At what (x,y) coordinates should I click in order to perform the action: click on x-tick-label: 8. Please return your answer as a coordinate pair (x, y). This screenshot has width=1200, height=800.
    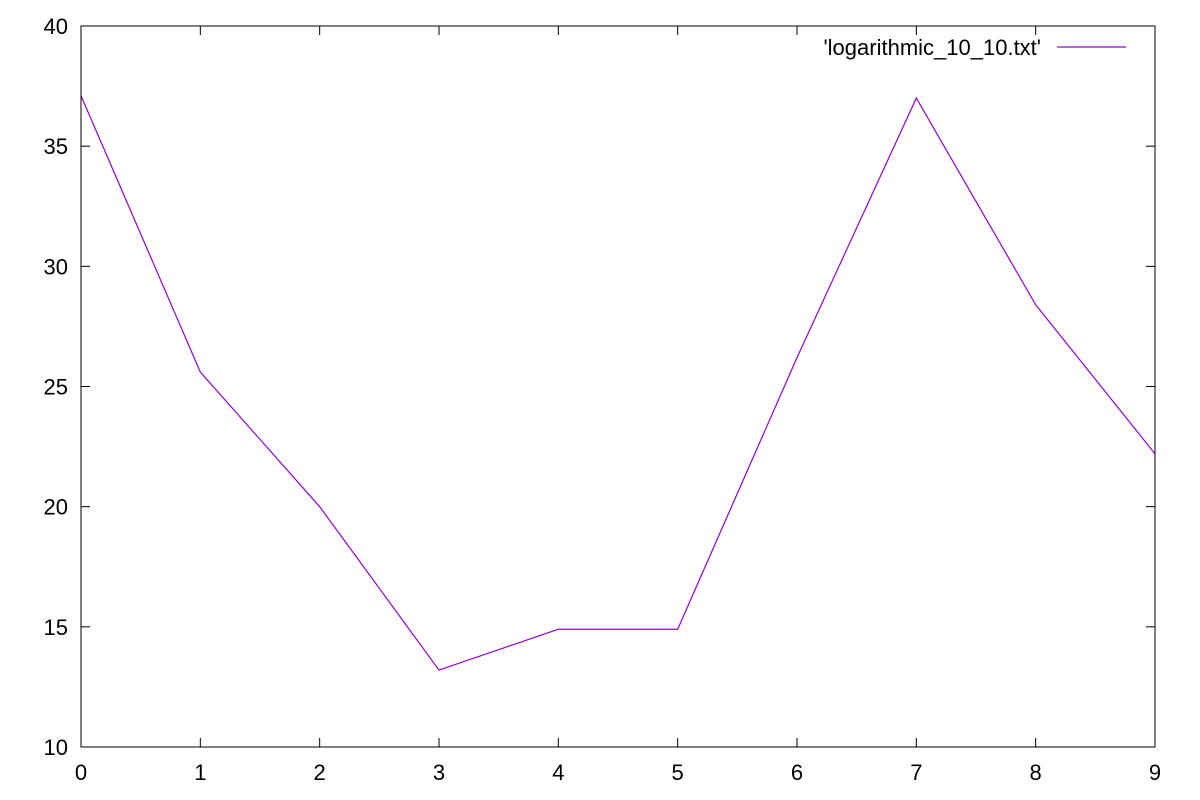
    Looking at the image, I should click on (1036, 772).